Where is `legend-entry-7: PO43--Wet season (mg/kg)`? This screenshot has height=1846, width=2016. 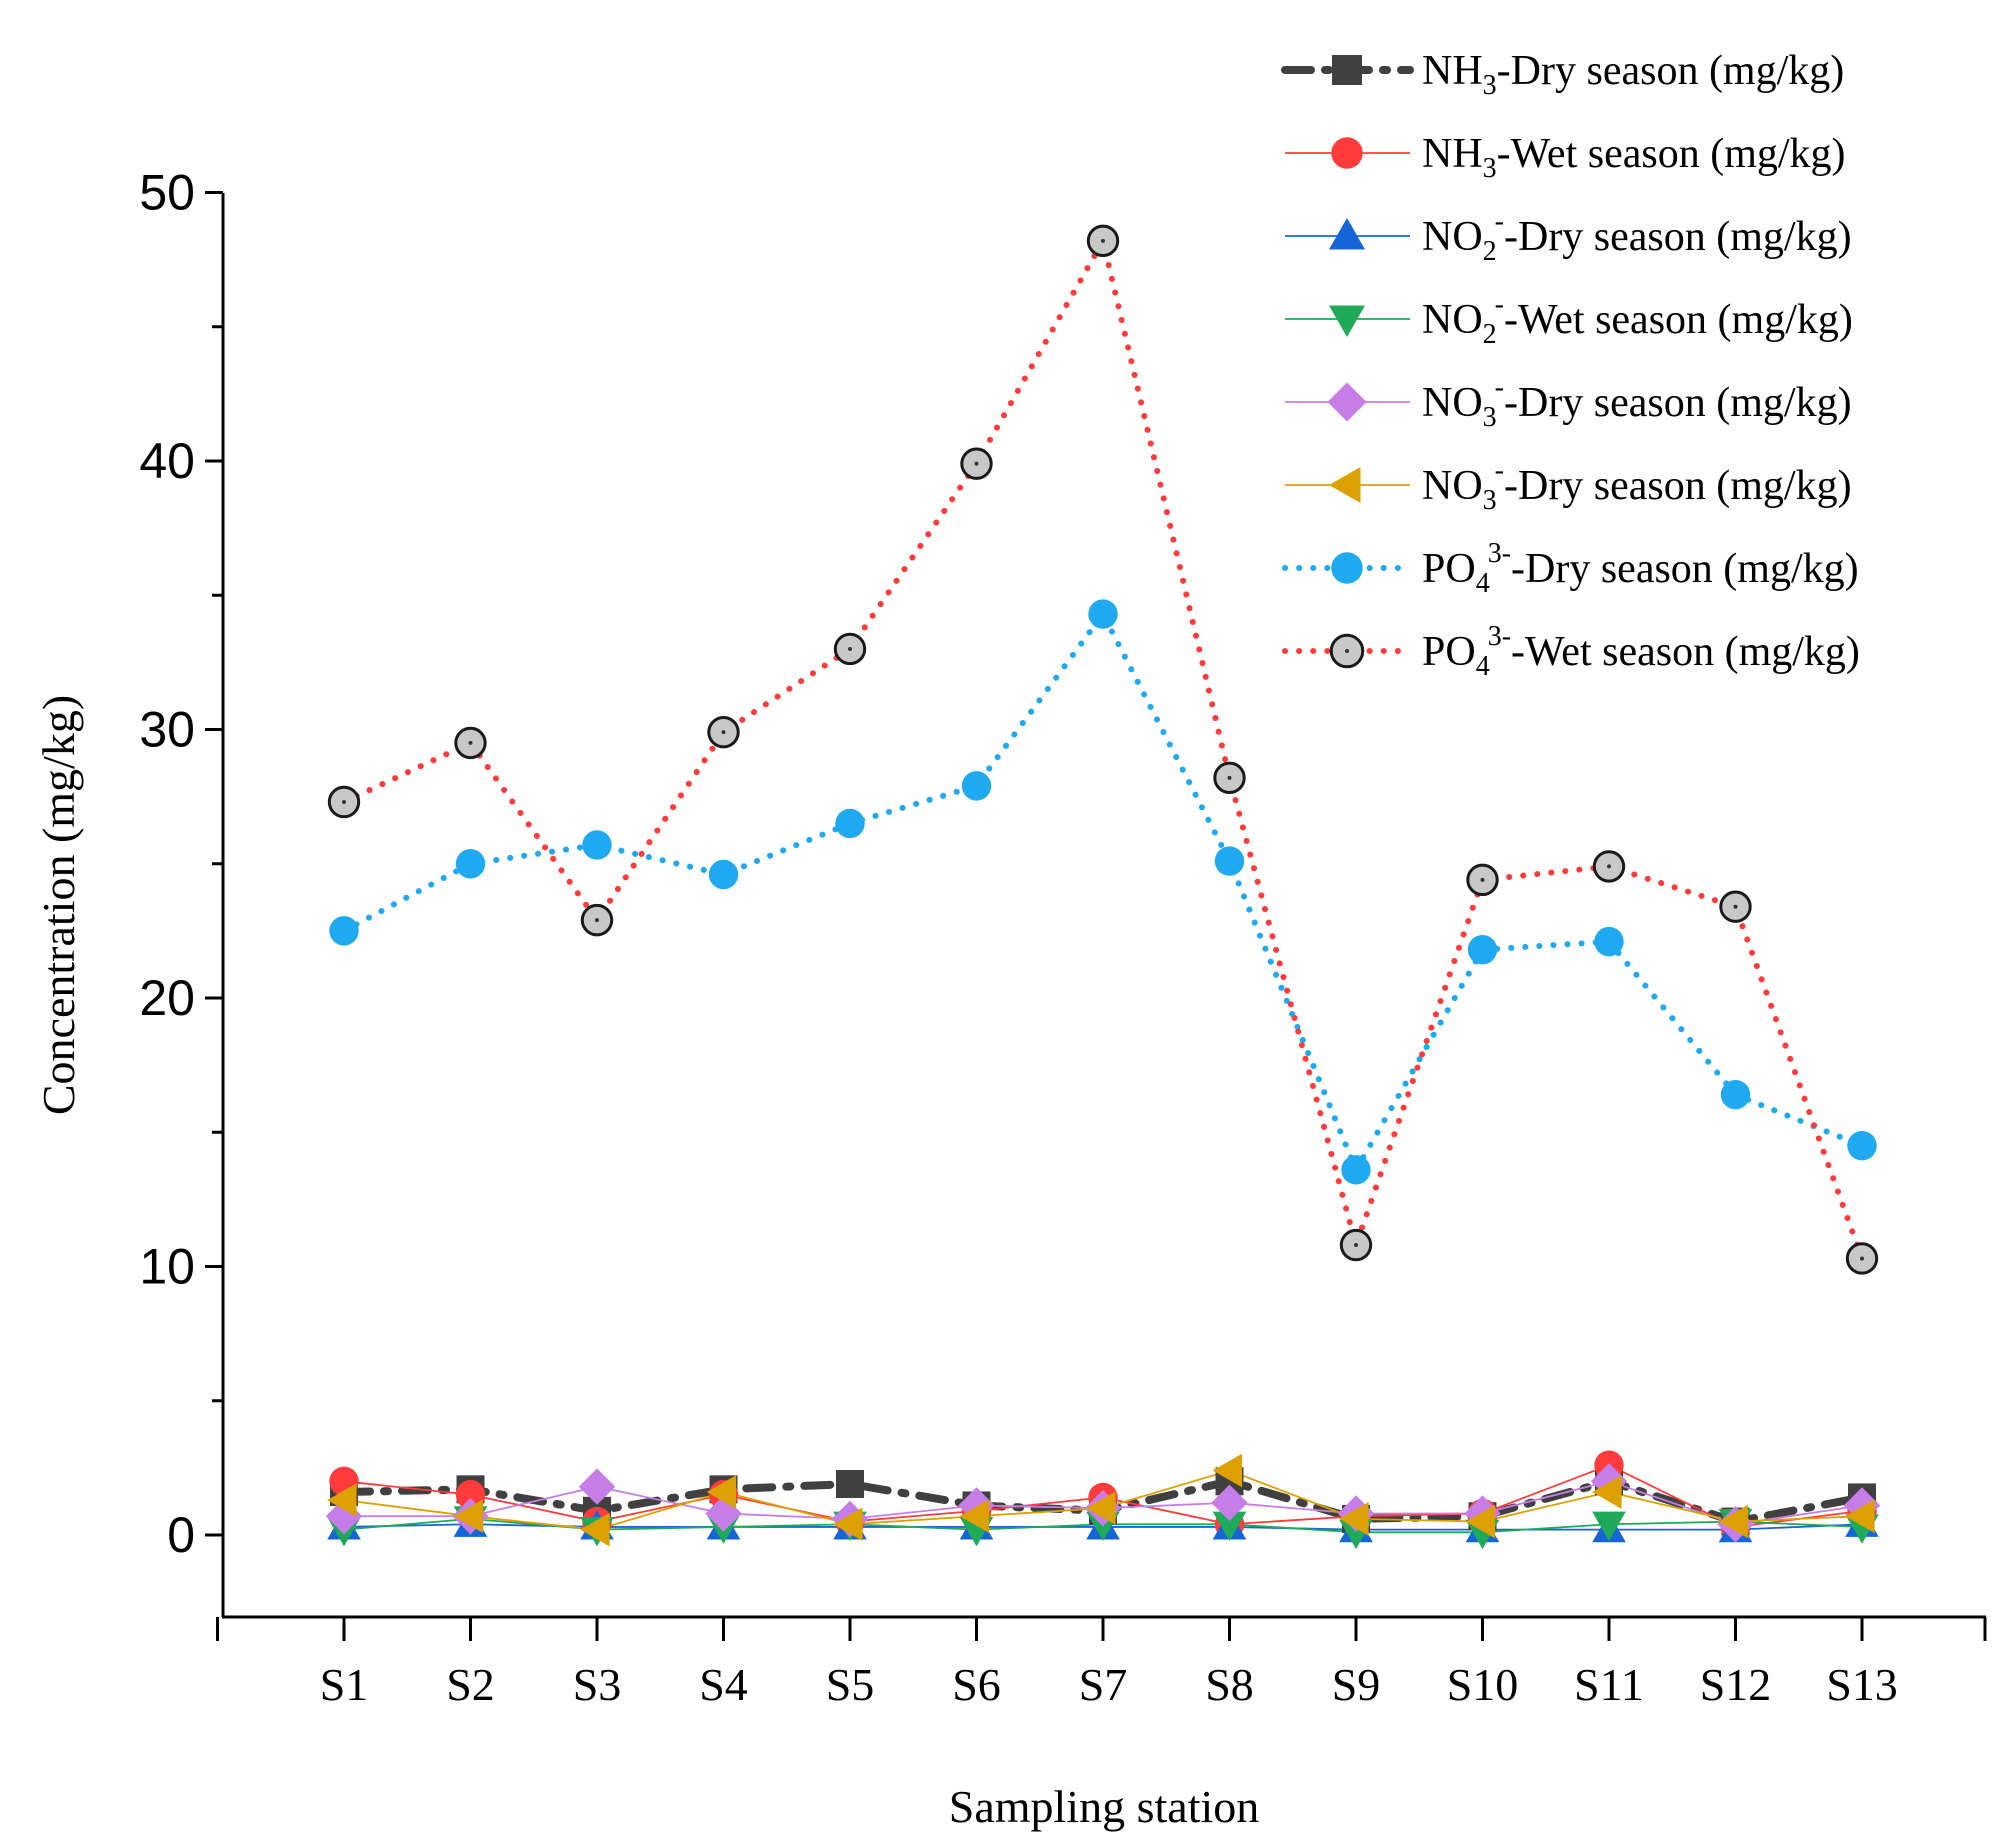 legend-entry-7: PO43--Wet season (mg/kg) is located at coordinates (1571, 651).